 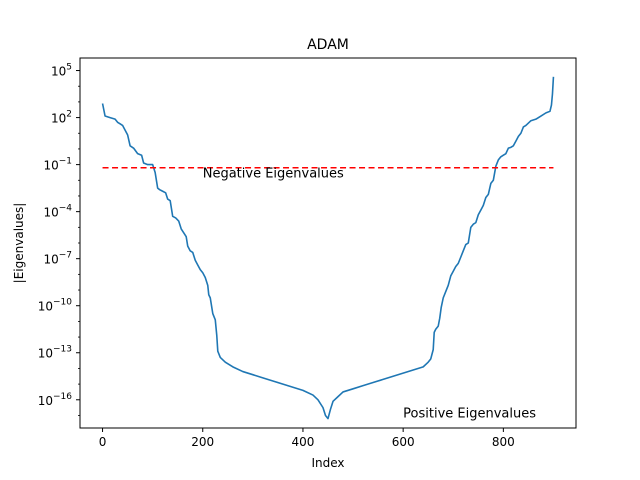 What do you see at coordinates (19, 243) in the screenshot?
I see `y-axis-label: |Eigenvalues|` at bounding box center [19, 243].